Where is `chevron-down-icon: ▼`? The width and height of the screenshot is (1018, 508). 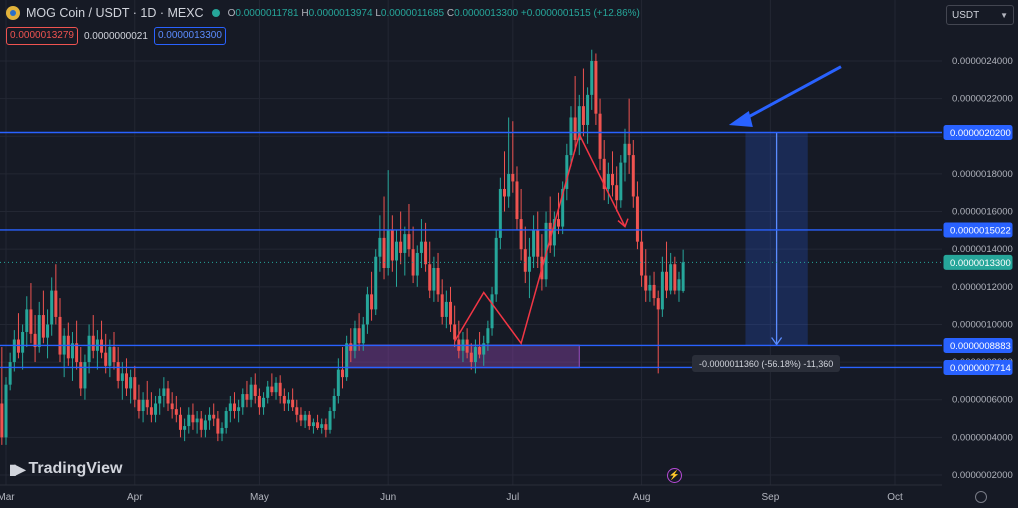
chevron-down-icon: ▼ is located at coordinates (1004, 15).